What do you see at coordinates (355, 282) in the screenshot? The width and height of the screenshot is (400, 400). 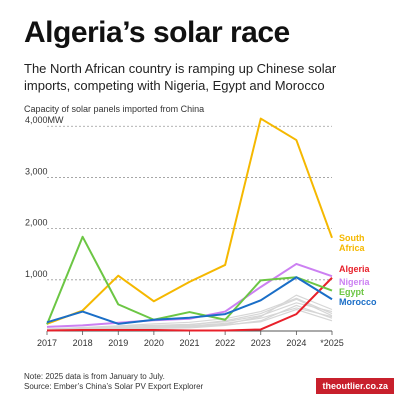 I see `series-label: Nigeria` at bounding box center [355, 282].